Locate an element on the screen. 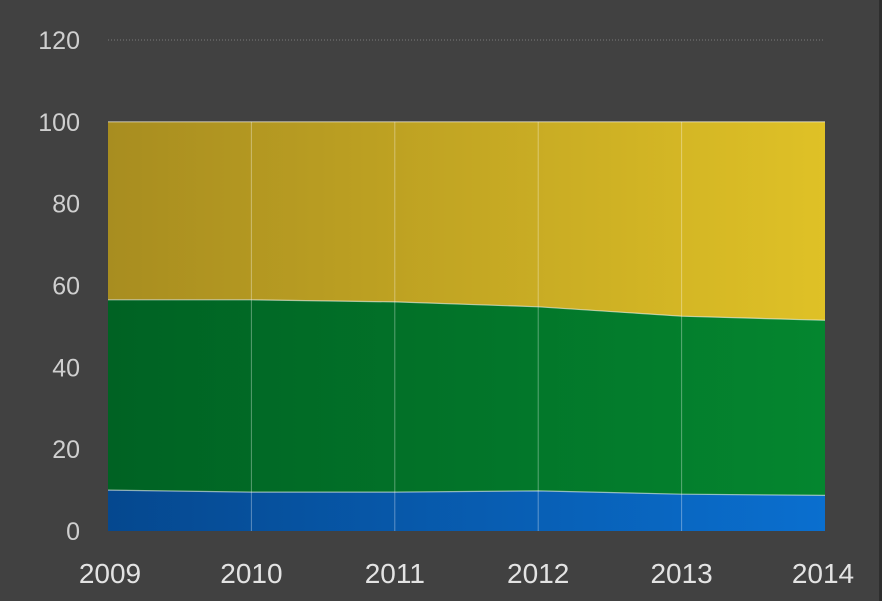 Image resolution: width=882 pixels, height=601 pixels. x-tick-label: 2012 is located at coordinates (538, 573).